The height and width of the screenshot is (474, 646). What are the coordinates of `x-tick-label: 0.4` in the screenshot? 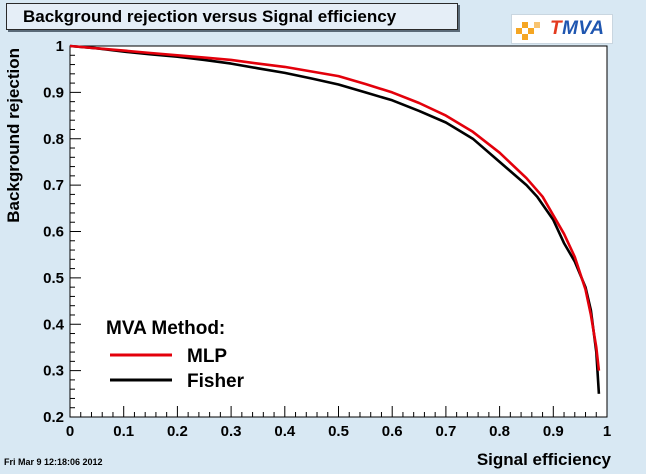 It's located at (285, 431).